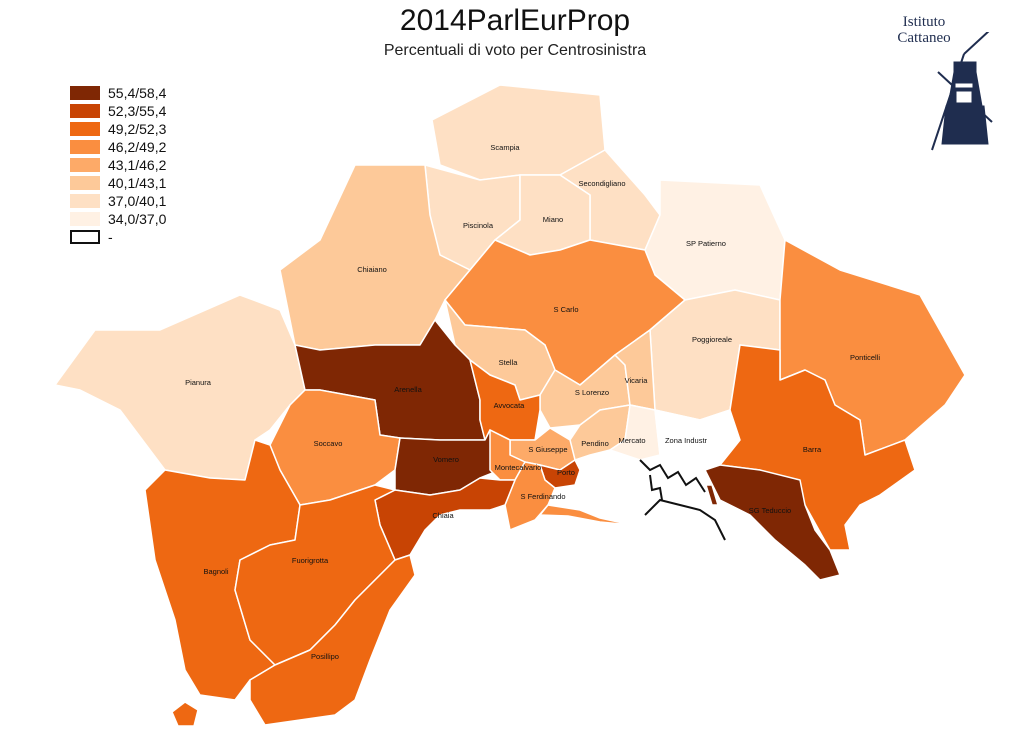  I want to click on label-porto: Porto, so click(566, 472).